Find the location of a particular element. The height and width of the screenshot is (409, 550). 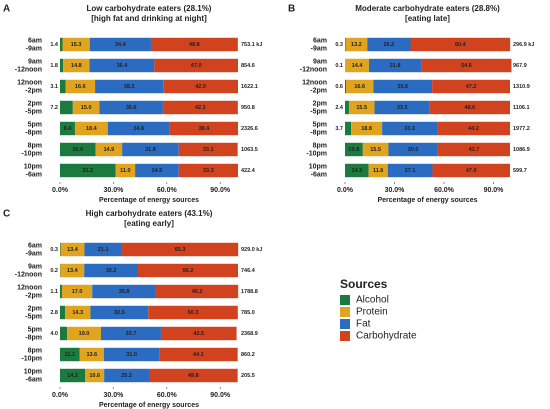

y-tick-label: 12noon -2pm is located at coordinates (29, 86).